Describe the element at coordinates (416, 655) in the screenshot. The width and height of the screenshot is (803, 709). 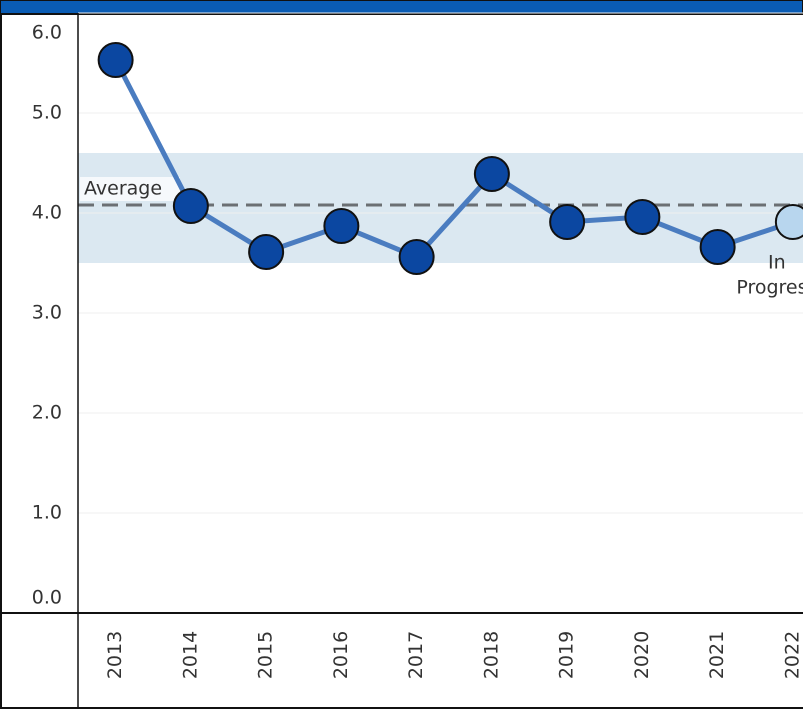
I see `x-tick-label: 2017` at that location.